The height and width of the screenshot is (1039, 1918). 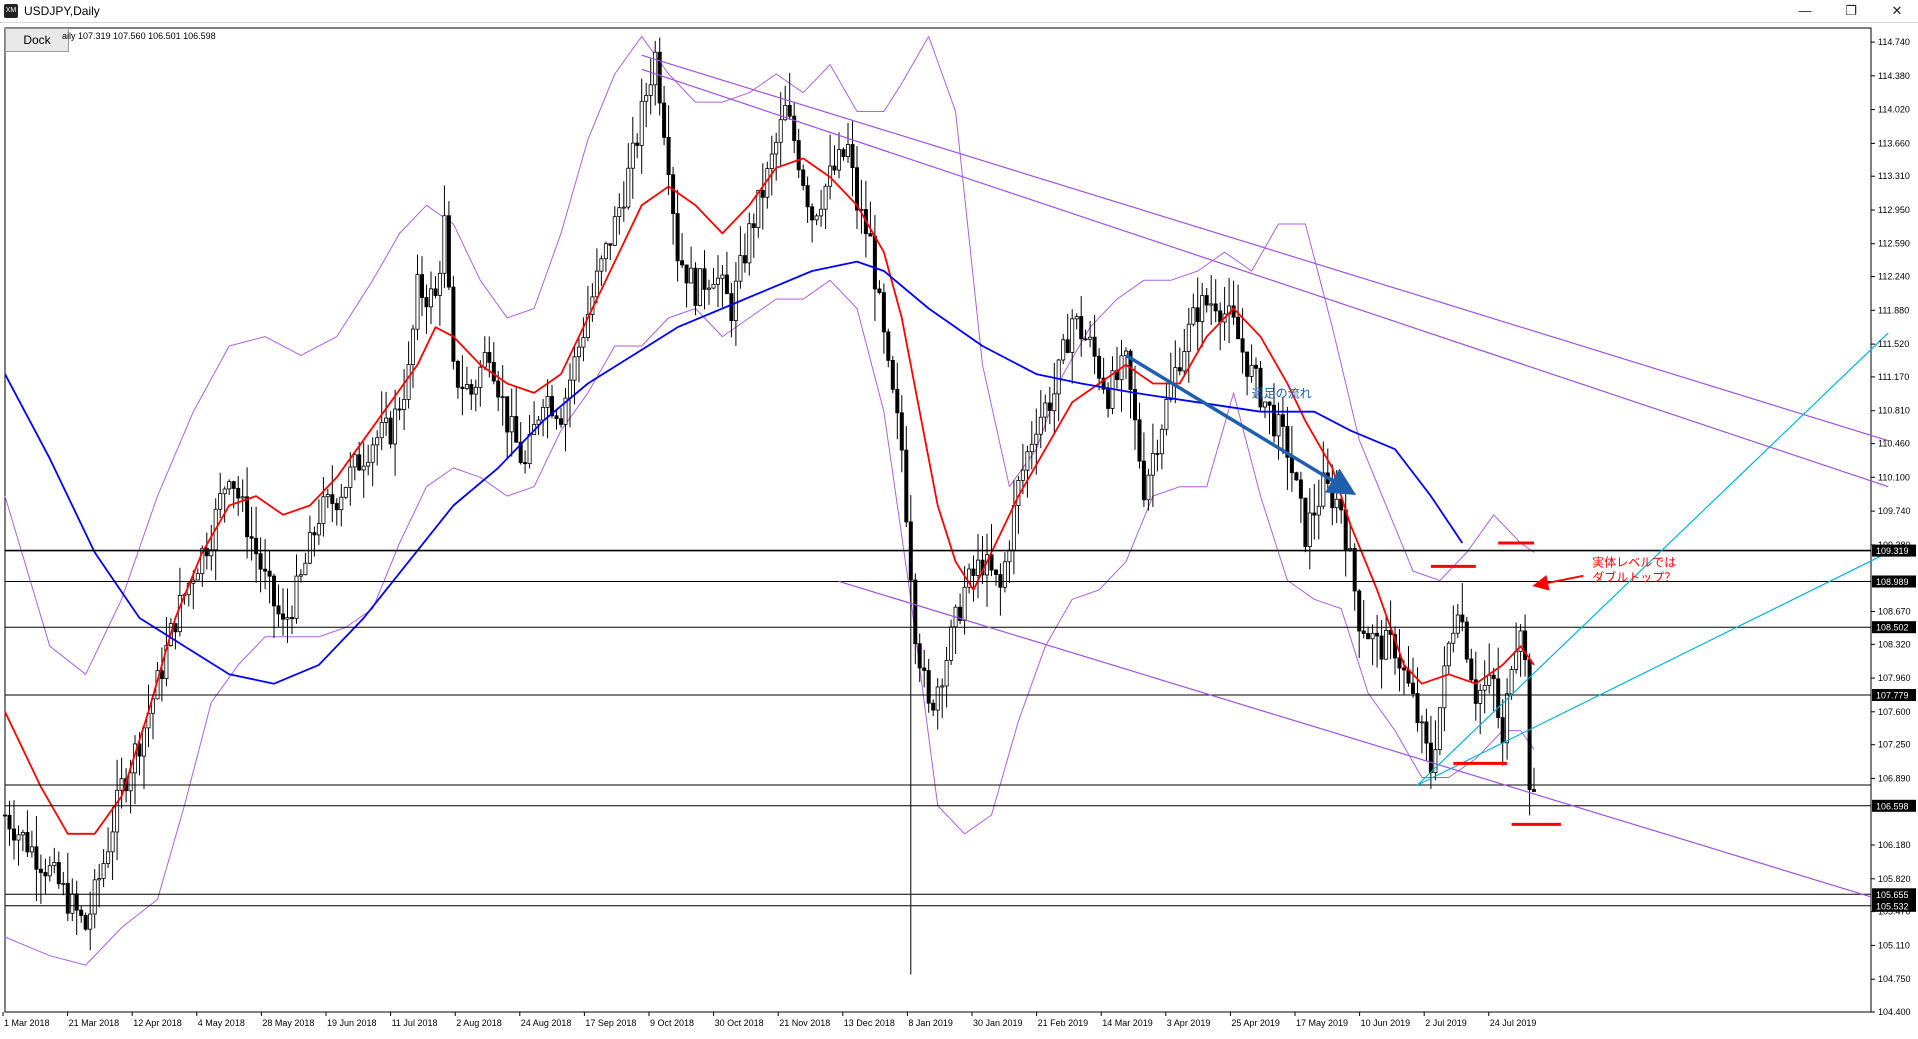 I want to click on y-tick-label: 107.250, so click(x=1894, y=745).